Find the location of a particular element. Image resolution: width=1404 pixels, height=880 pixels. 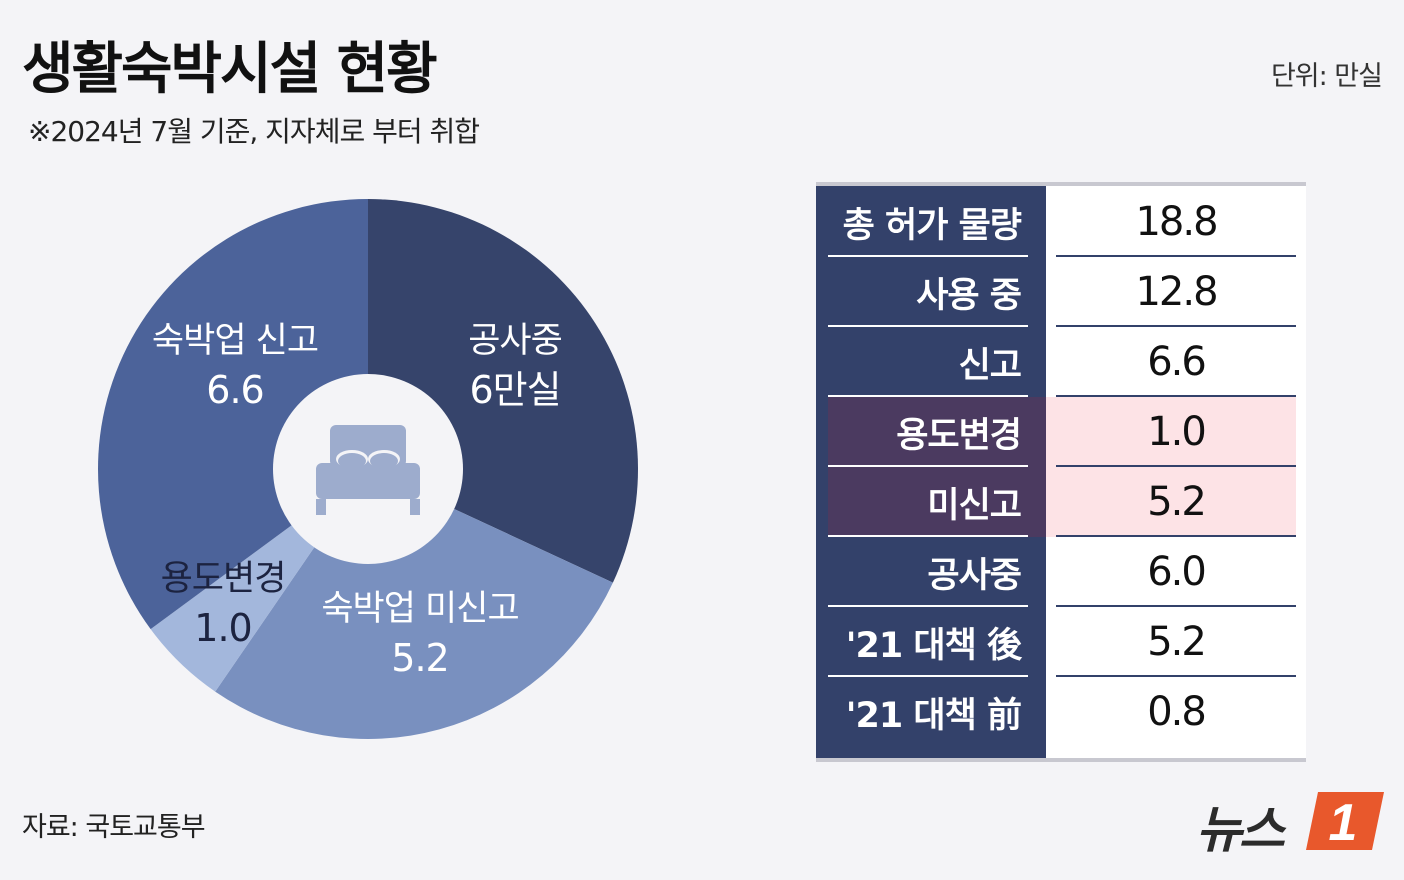

logo-badge-number: 1 is located at coordinates (1343, 823).